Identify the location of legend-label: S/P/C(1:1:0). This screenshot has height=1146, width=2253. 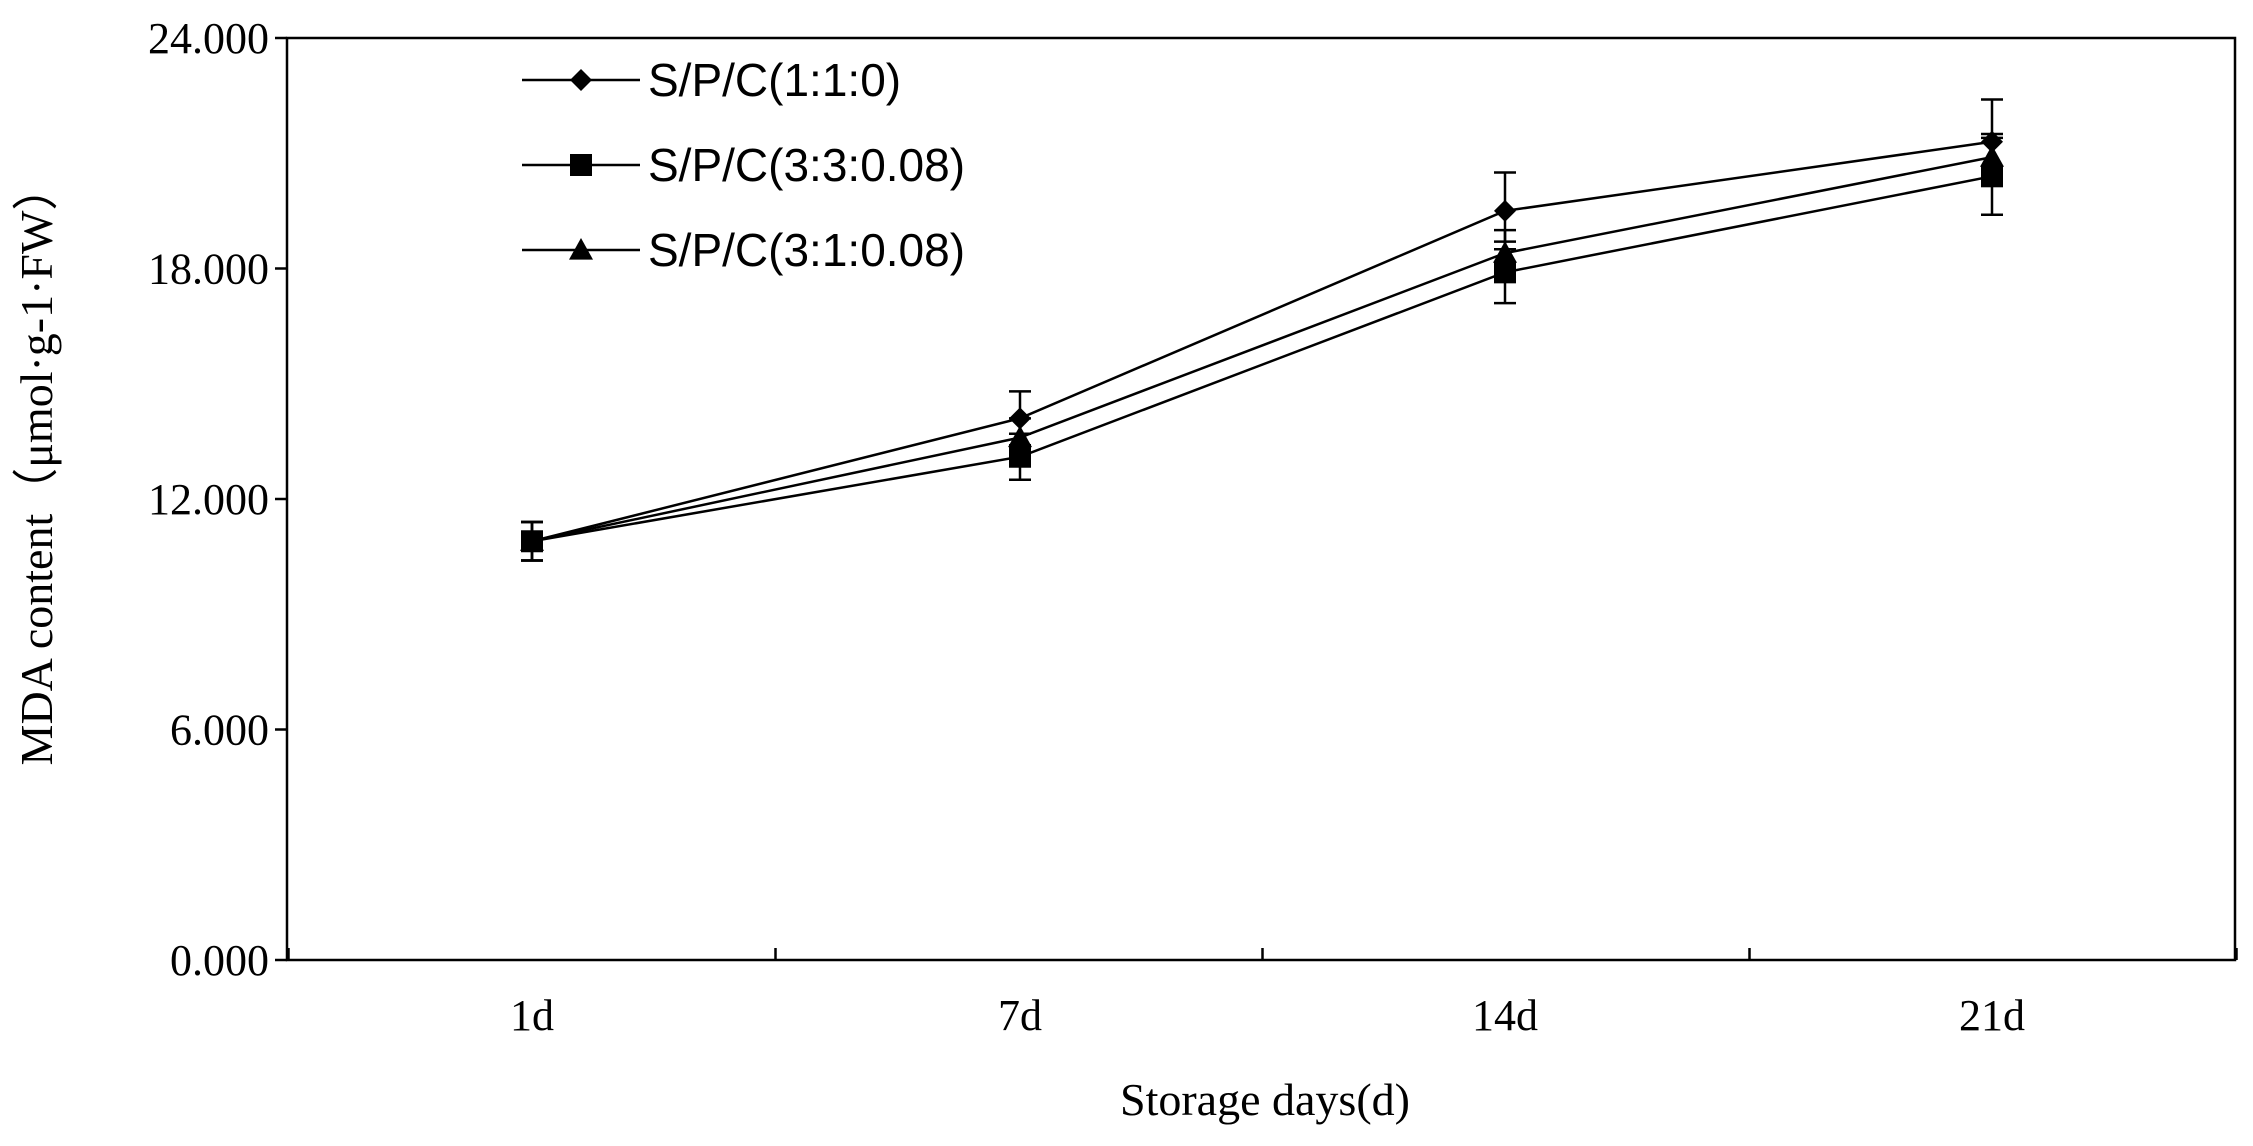
(774, 80).